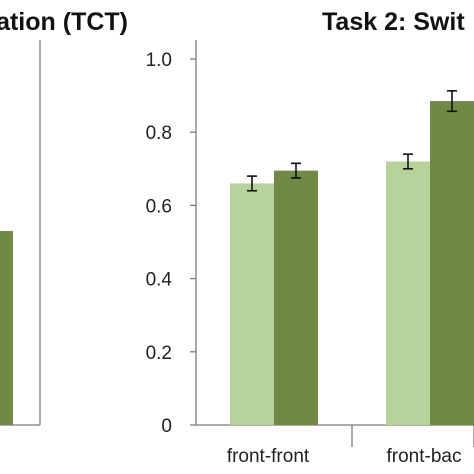 The width and height of the screenshot is (474, 474). What do you see at coordinates (20, 233) in the screenshot?
I see `left-chart-plot` at bounding box center [20, 233].